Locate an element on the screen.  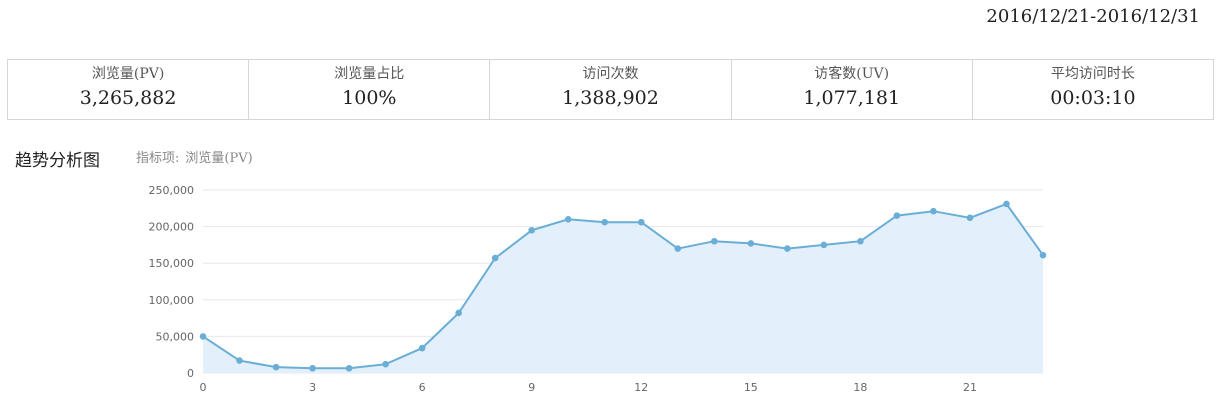
x-tick-label: 12 is located at coordinates (641, 387).